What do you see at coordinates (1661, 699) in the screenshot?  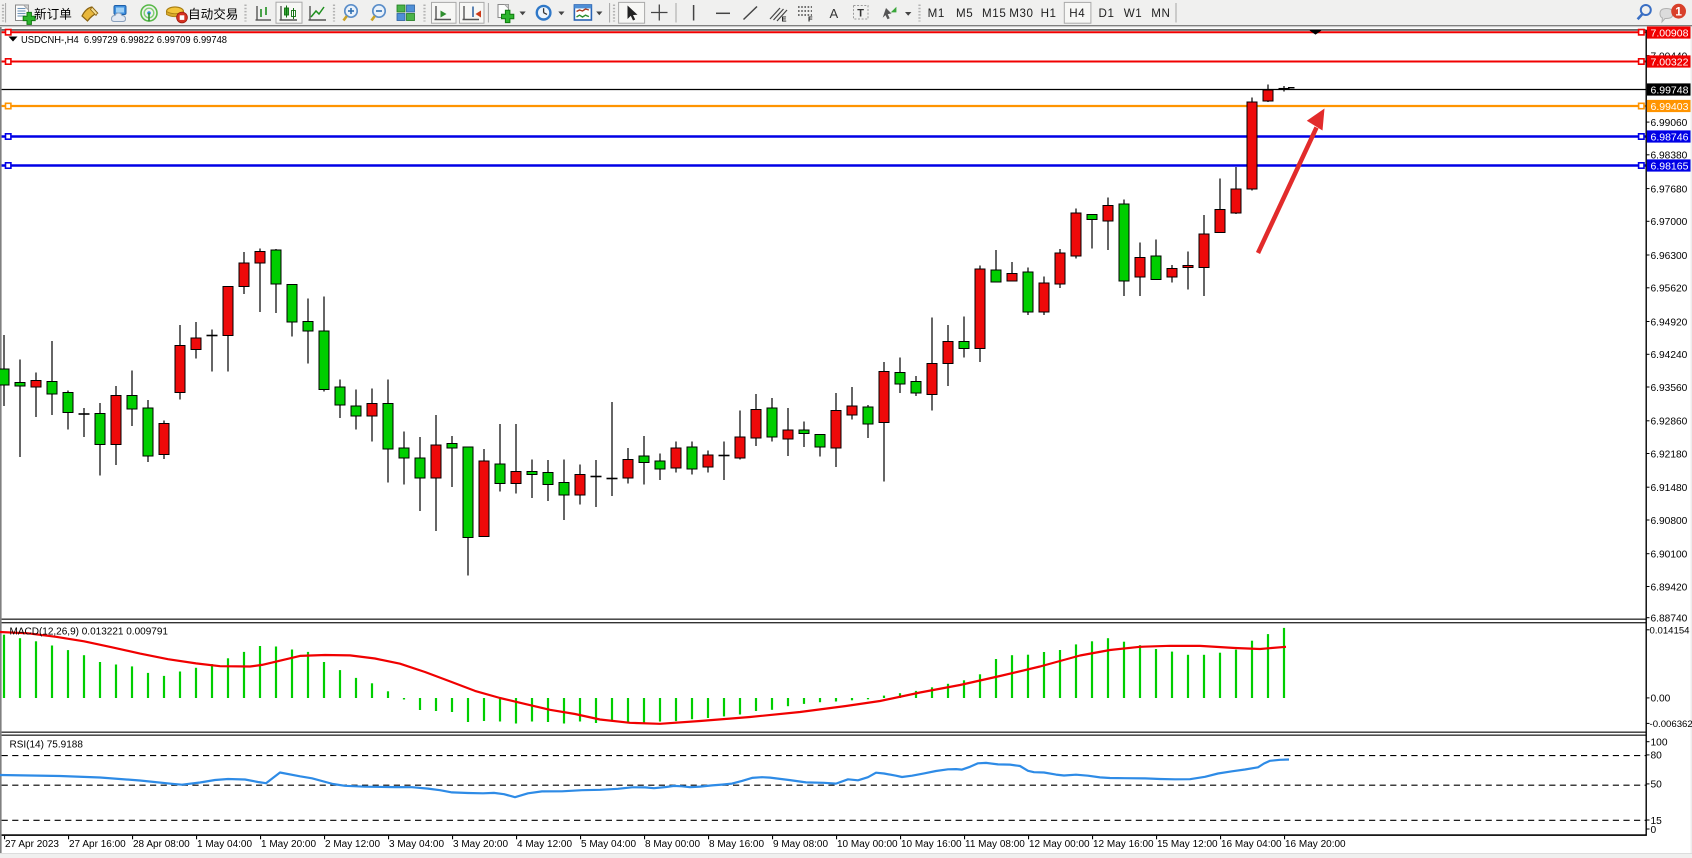 I see `svg-text: 0.00` at bounding box center [1661, 699].